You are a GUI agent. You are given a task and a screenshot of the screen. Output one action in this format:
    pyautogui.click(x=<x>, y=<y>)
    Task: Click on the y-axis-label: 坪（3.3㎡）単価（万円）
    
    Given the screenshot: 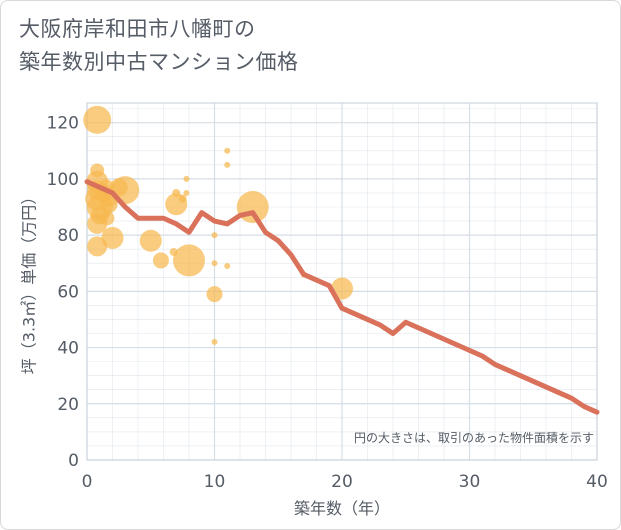 What is the action you would take?
    pyautogui.click(x=29, y=281)
    